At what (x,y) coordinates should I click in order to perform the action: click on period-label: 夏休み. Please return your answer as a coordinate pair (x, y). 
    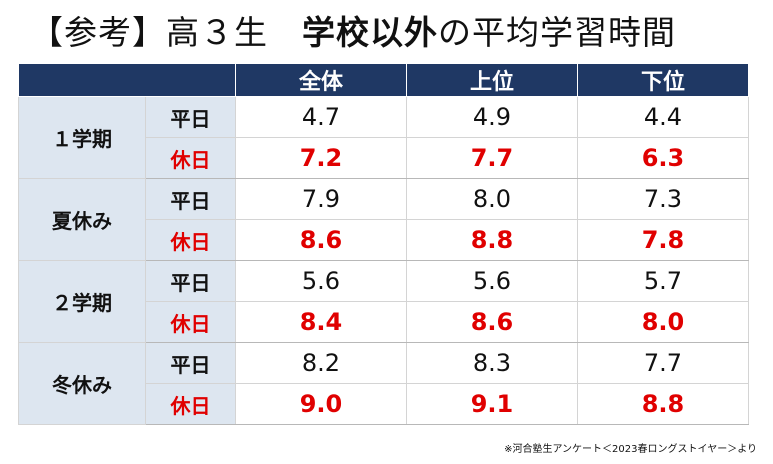
    Looking at the image, I should click on (82, 219).